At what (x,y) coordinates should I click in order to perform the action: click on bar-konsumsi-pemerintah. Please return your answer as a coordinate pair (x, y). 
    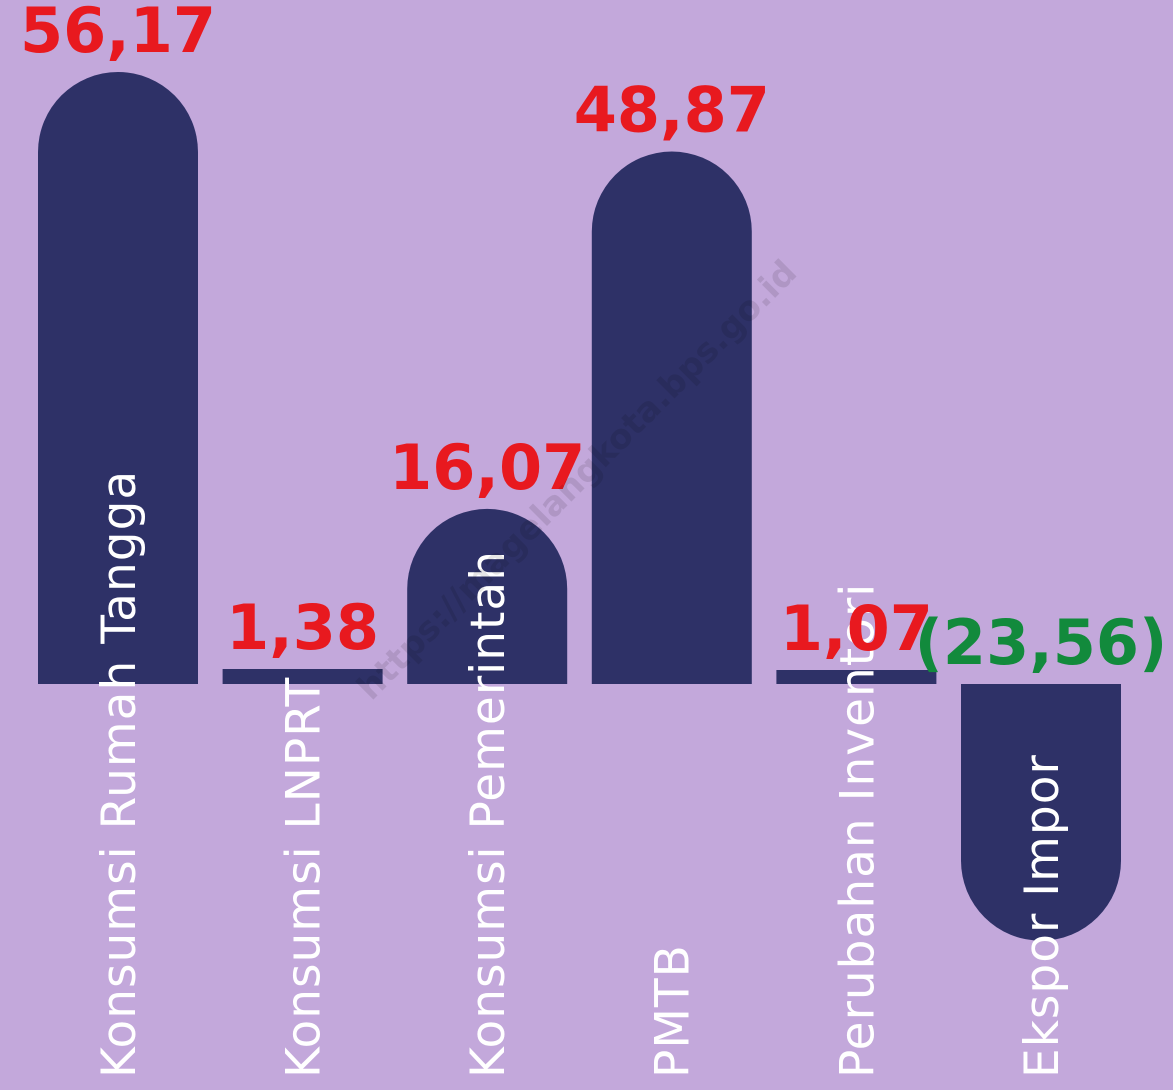
    Looking at the image, I should click on (487, 596).